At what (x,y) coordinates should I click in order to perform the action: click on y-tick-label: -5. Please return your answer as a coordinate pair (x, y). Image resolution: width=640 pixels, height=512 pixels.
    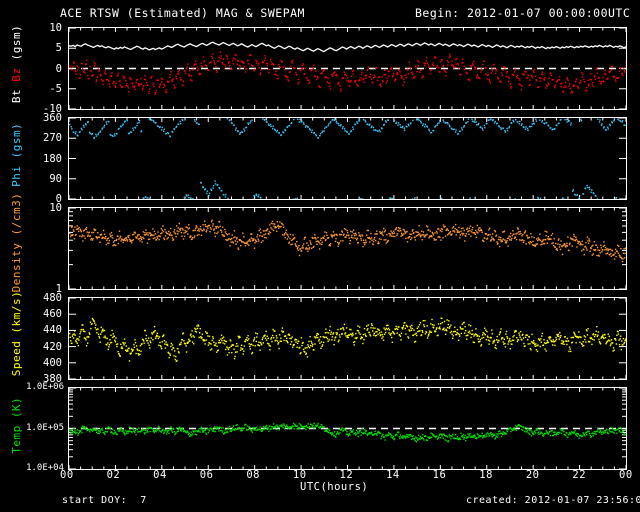
    Looking at the image, I should click on (55, 88).